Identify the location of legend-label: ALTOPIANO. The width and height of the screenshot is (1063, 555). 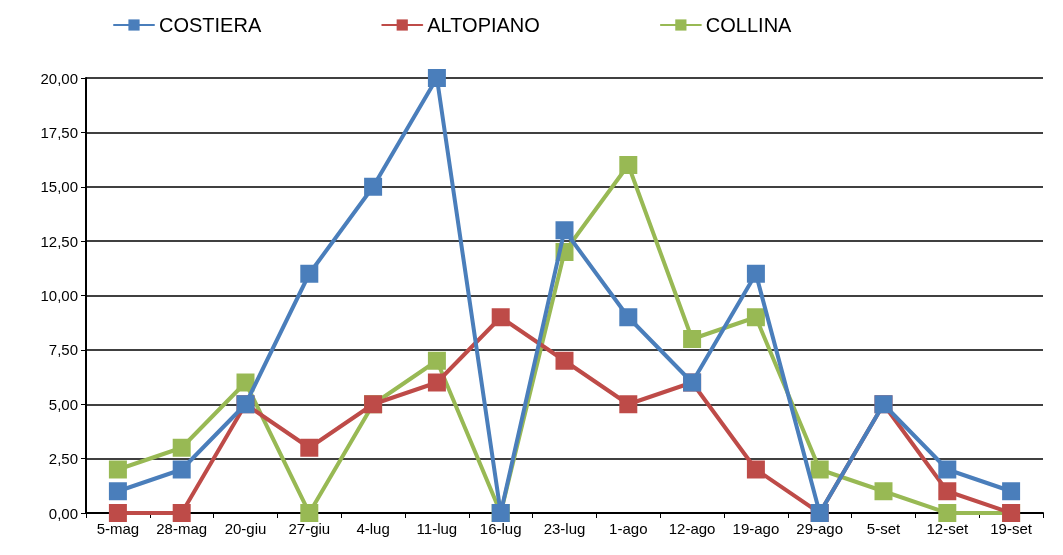
(483, 25).